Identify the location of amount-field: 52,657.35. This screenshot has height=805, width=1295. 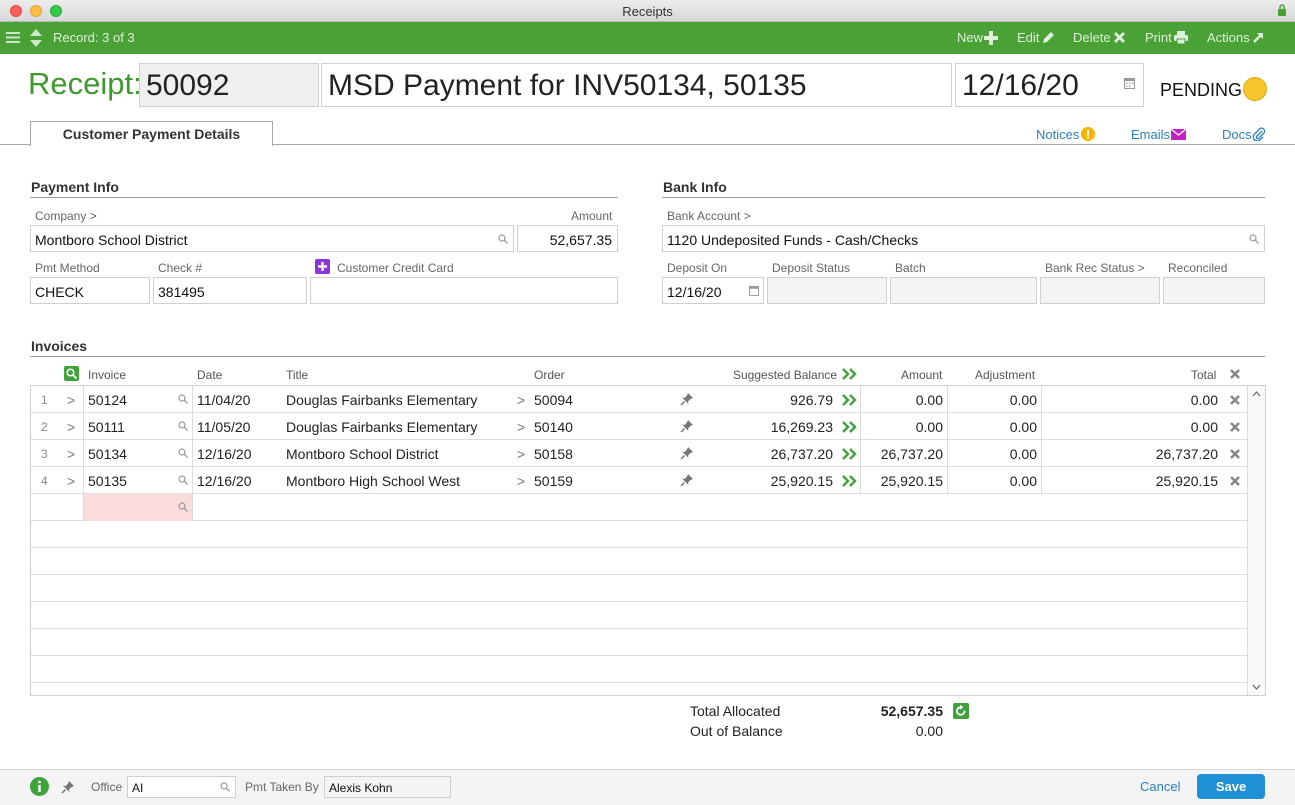
(567, 238).